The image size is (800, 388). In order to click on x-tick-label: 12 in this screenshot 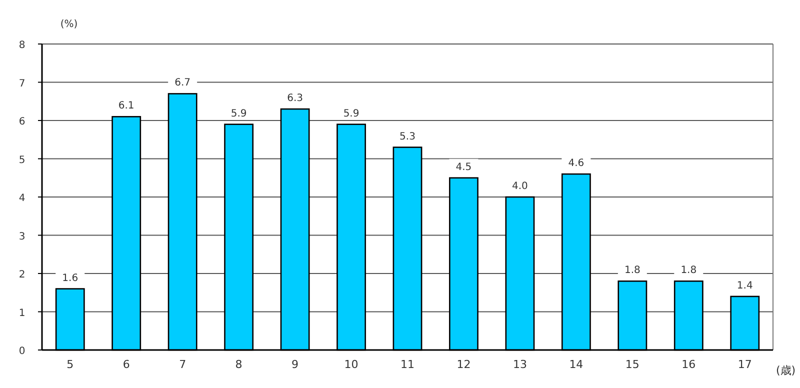, I will do `click(463, 364)`.